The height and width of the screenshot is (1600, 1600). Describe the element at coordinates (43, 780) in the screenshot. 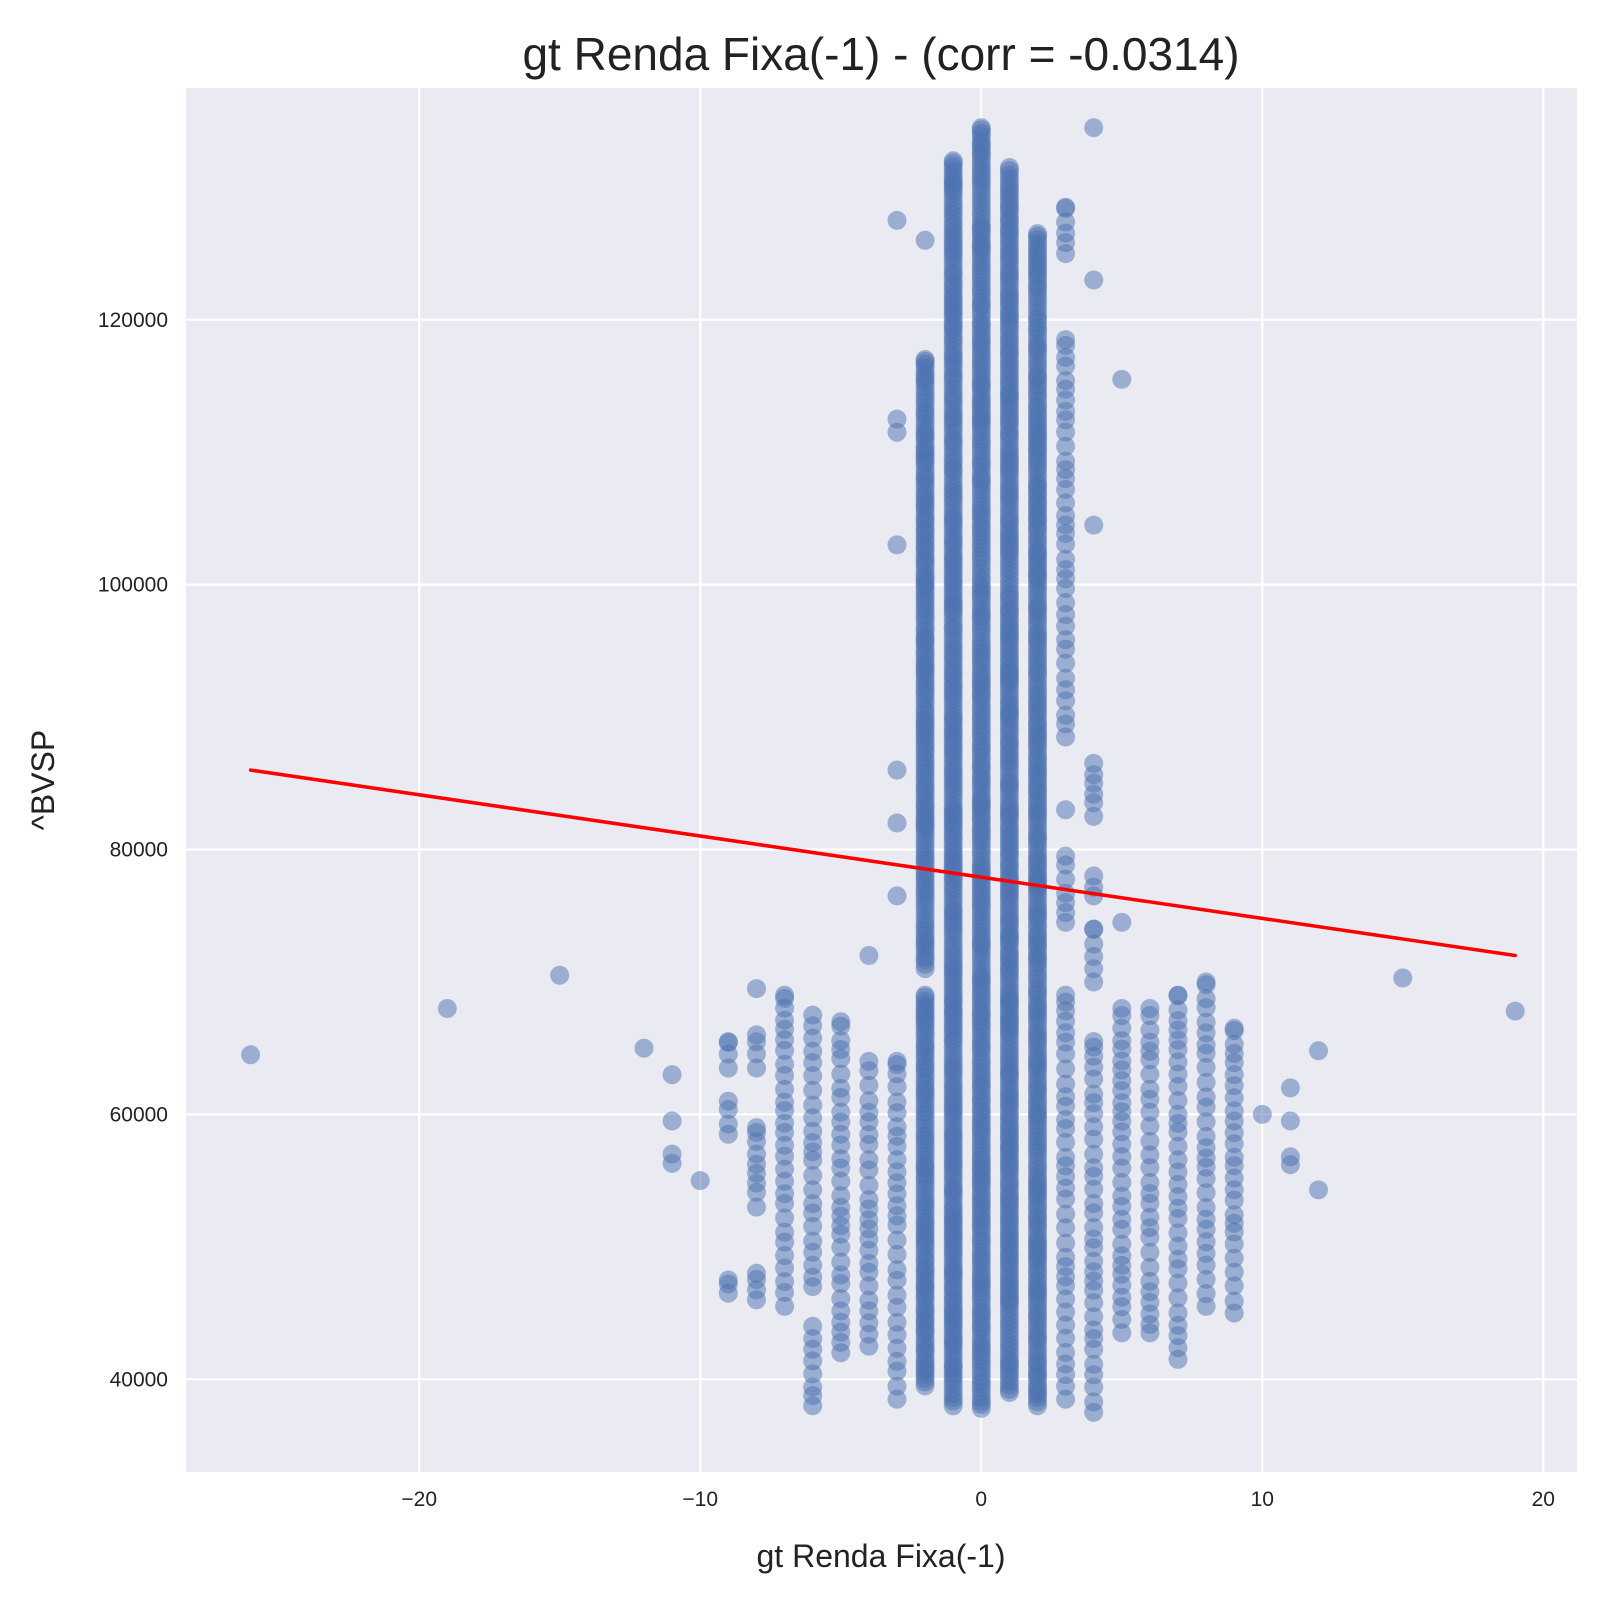

I see `y-axis-label: ^BVSP` at that location.